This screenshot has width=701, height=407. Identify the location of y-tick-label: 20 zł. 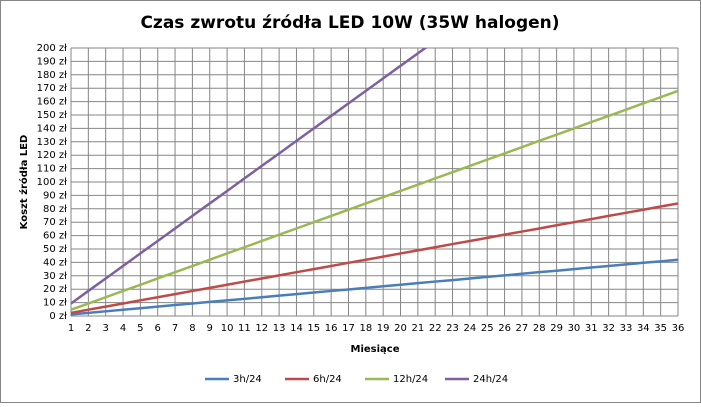
(55, 289).